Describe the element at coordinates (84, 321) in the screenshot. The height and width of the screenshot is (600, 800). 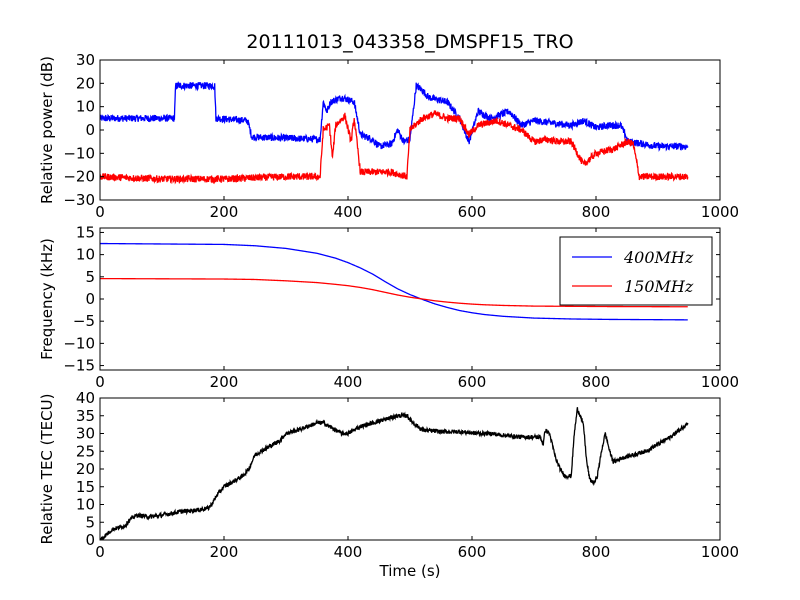
I see `y-tick-label: −5` at that location.